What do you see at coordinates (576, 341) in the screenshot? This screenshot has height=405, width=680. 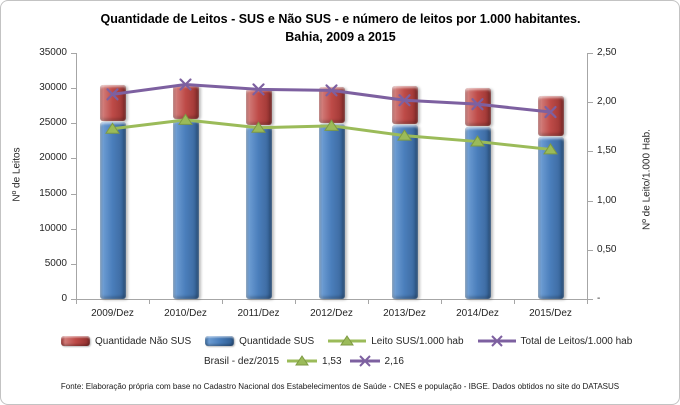 I see `legend-label: Total de Leitos/1.000 hab` at bounding box center [576, 341].